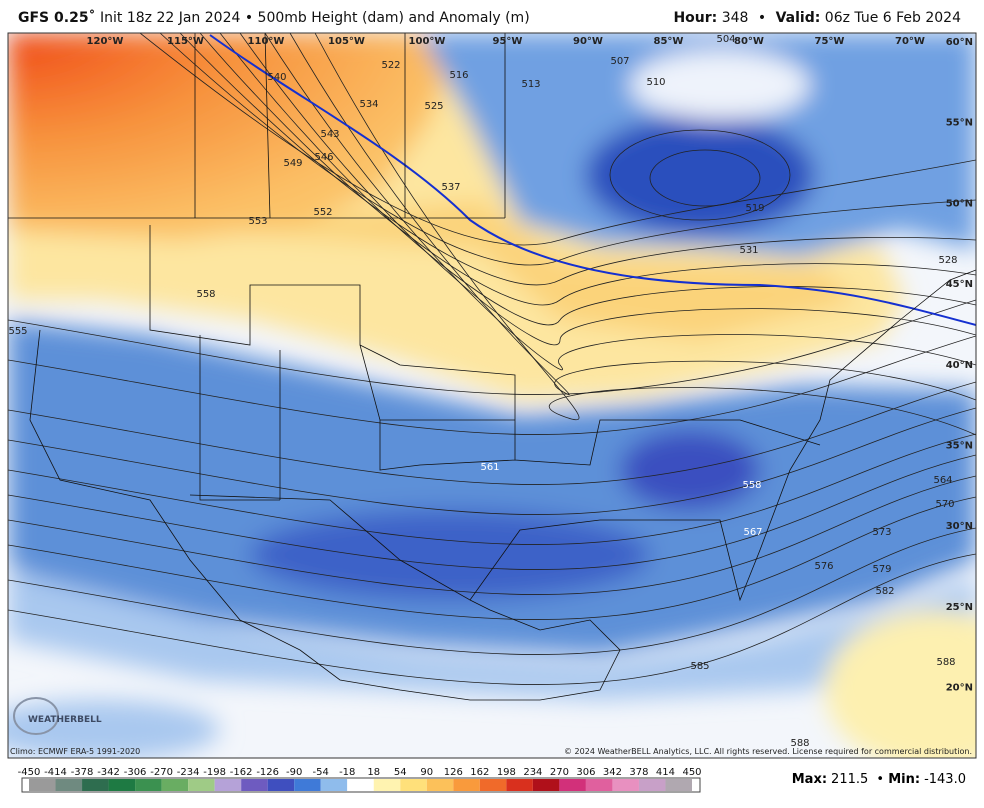 The height and width of the screenshot is (808, 984). Describe the element at coordinates (655, 82) in the screenshot. I see `contour-label: 510` at that location.